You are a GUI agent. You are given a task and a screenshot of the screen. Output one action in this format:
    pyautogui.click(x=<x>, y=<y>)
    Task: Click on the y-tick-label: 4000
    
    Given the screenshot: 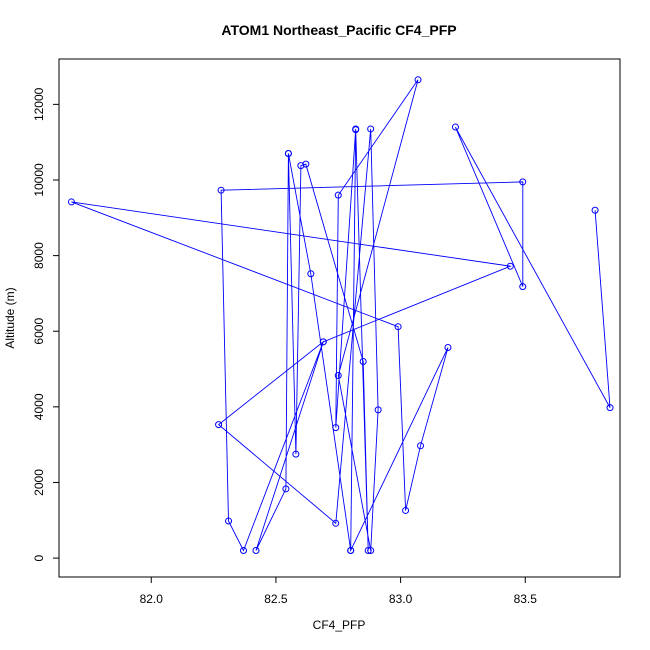 What is the action you would take?
    pyautogui.click(x=39, y=406)
    